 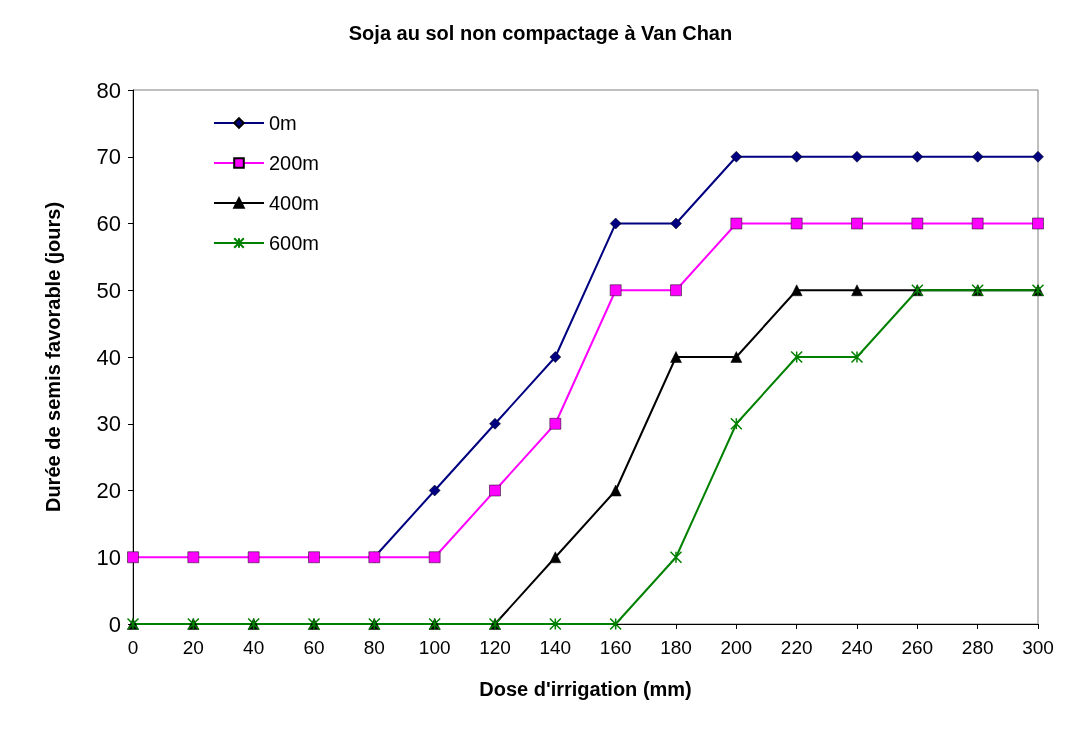 I want to click on x-tick-label: 240, so click(x=857, y=647).